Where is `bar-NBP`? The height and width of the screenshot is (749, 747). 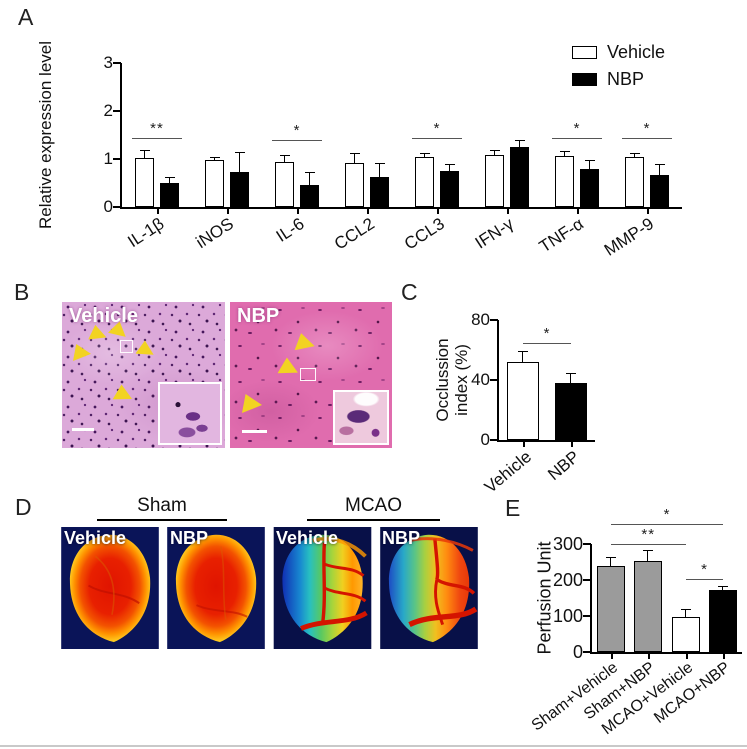 bar-NBP is located at coordinates (571, 411).